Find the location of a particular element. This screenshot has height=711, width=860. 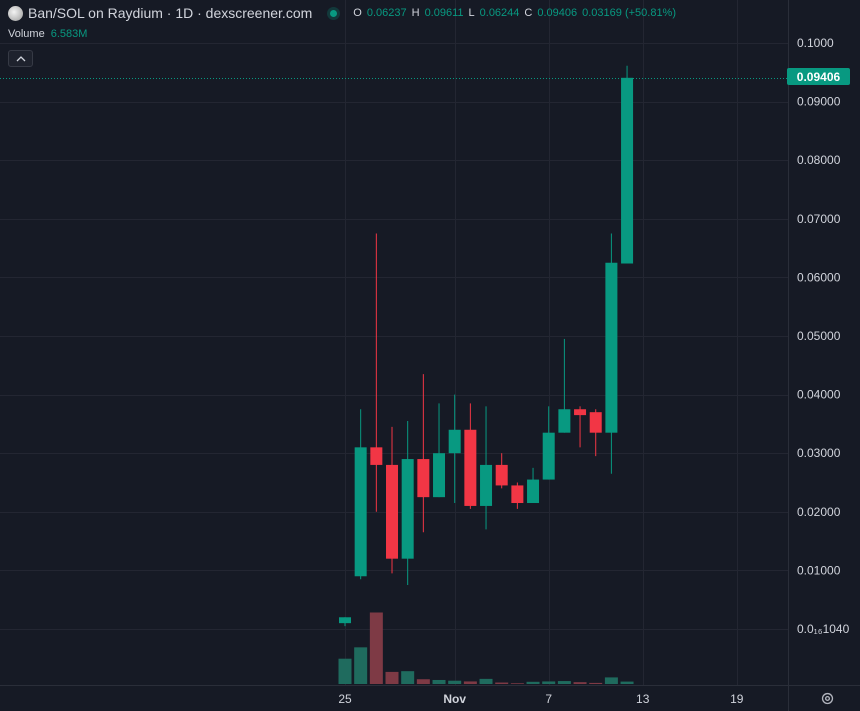

volume-label: Volume is located at coordinates (26, 34).